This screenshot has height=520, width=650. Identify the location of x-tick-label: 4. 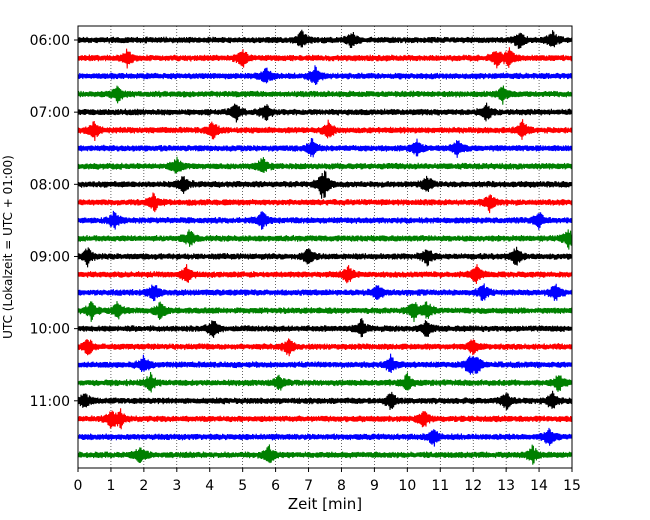
(209, 486).